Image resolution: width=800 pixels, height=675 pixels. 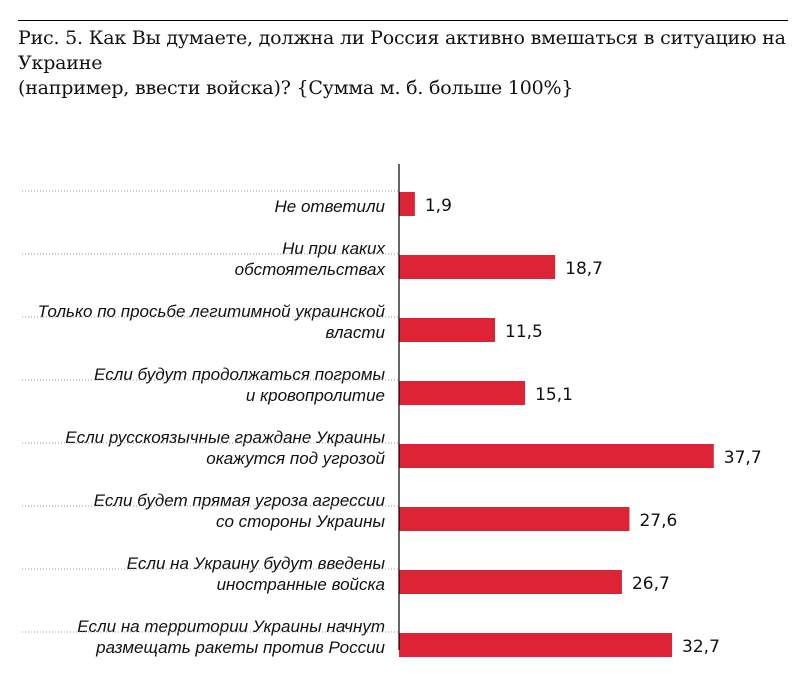 I want to click on bar-value-label: 27,6, so click(x=658, y=521).